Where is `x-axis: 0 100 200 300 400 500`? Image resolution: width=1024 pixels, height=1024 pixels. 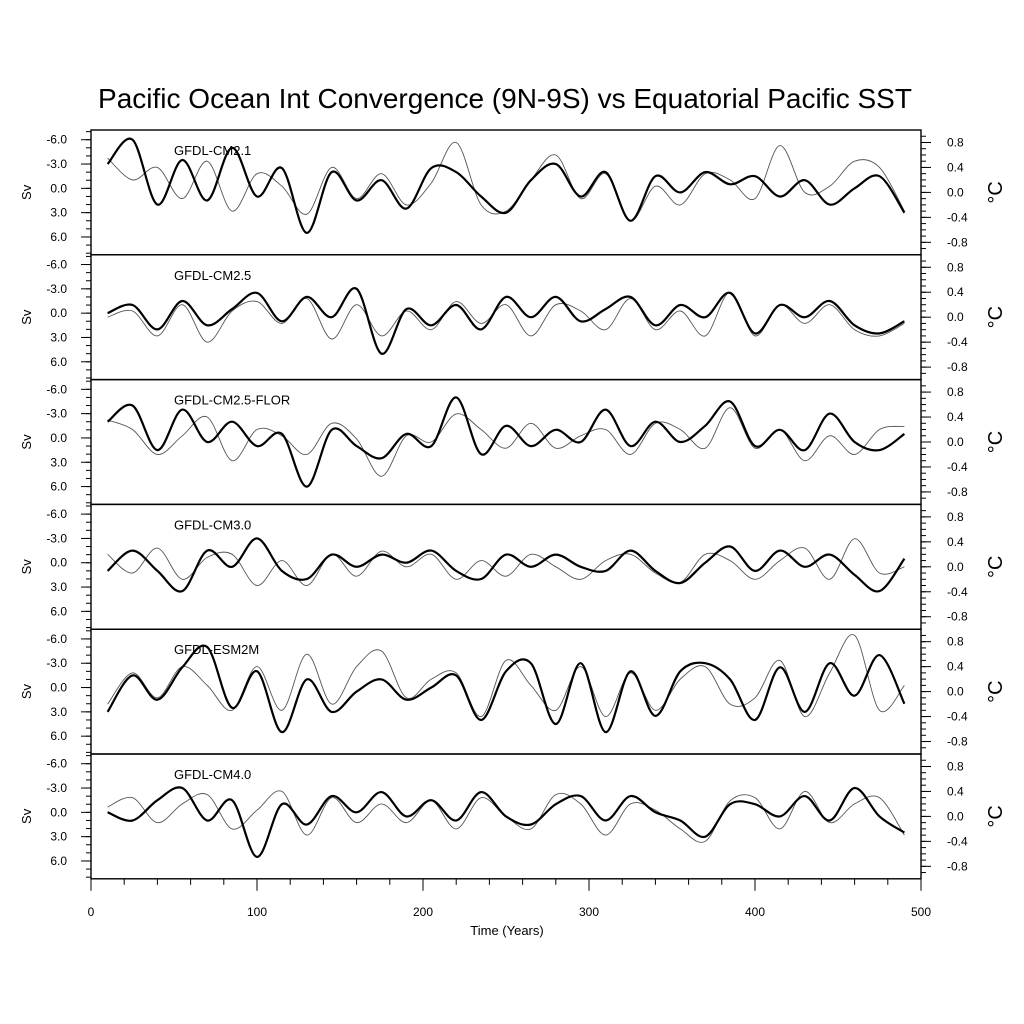
x-axis: 0 100 200 300 400 500 is located at coordinates (509, 898).